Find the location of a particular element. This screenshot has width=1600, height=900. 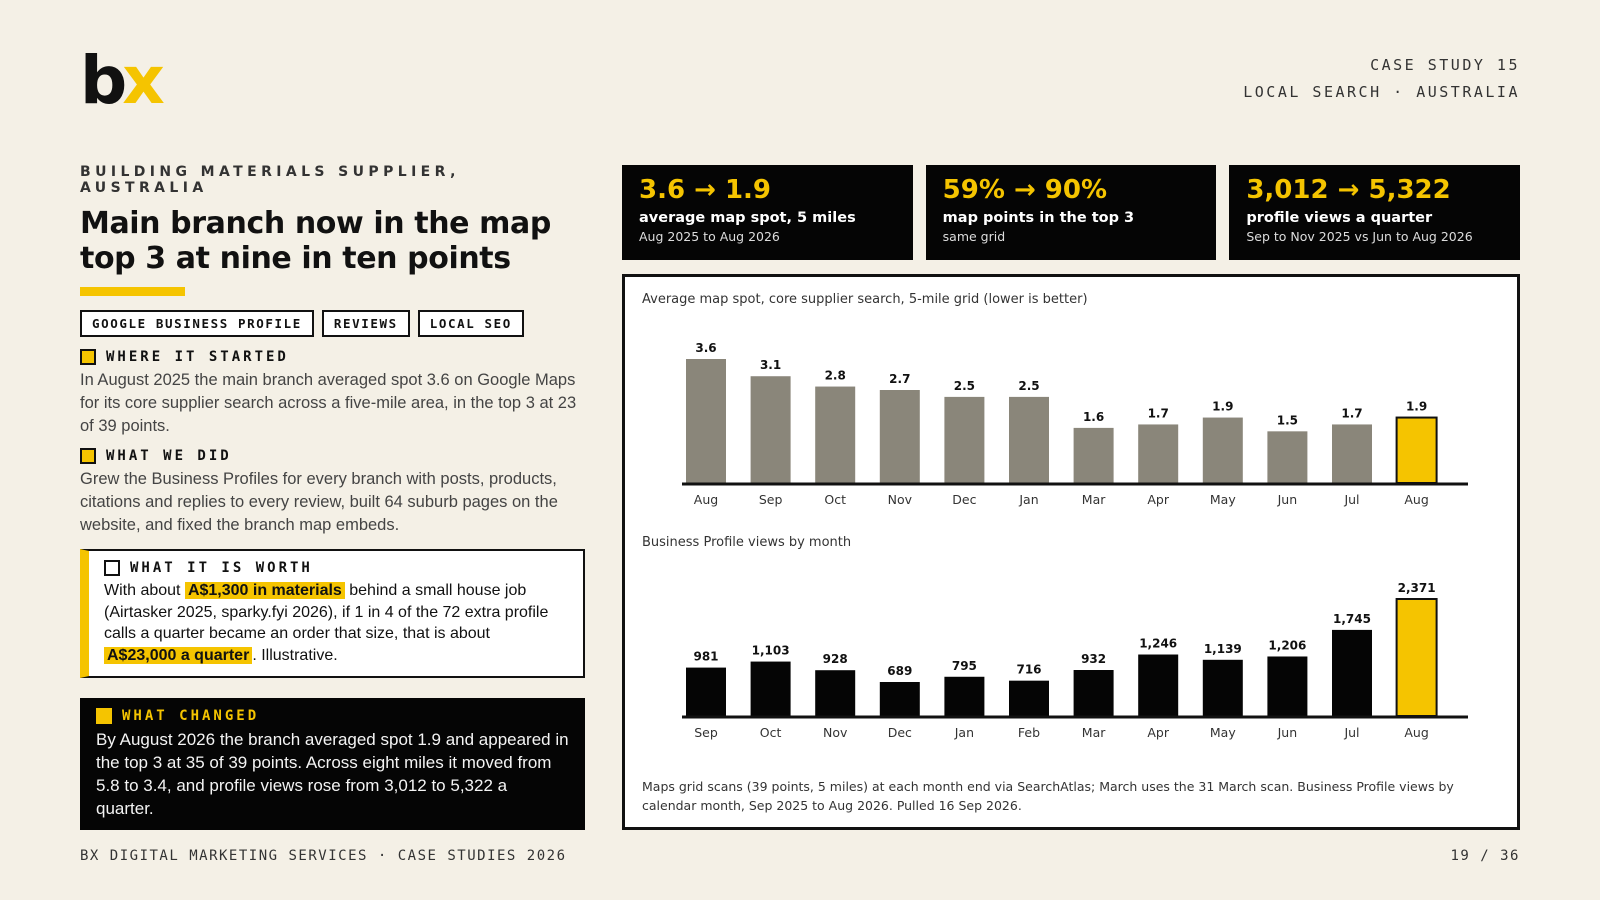

chart2-tick-label: Jun is located at coordinates (1287, 732).